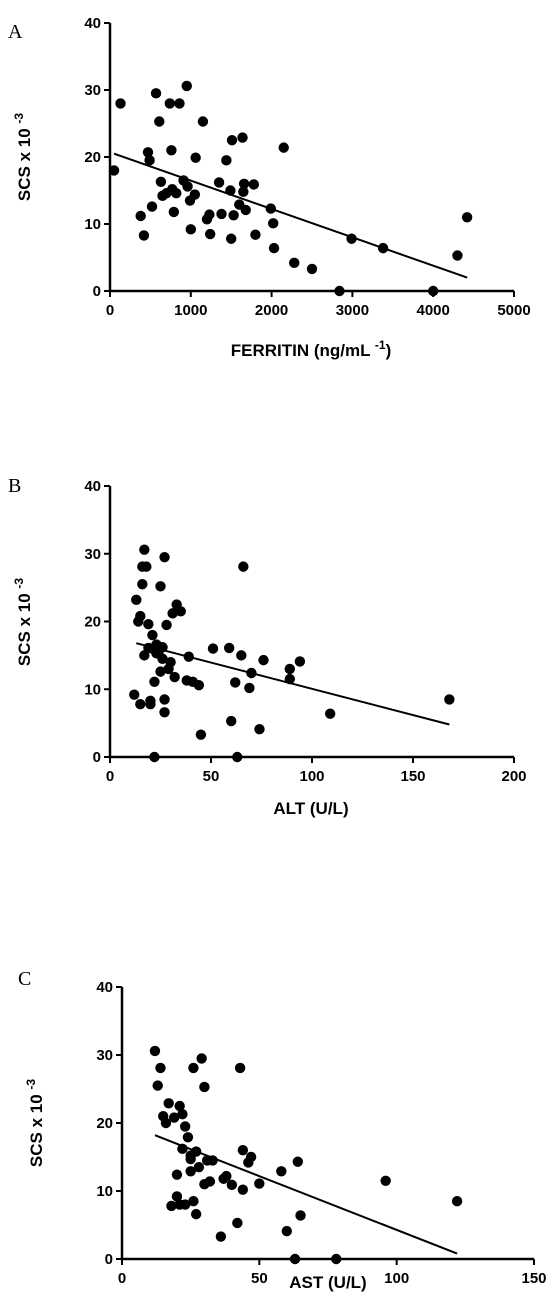 The width and height of the screenshot is (552, 1295). Describe the element at coordinates (311, 776) in the screenshot. I see `x-tick-label: 100` at that location.